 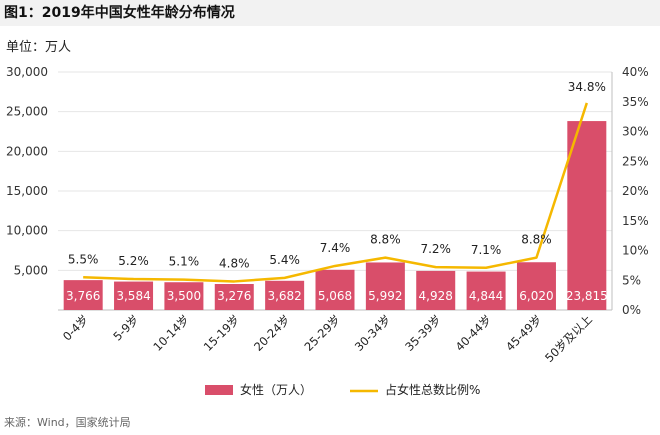 What do you see at coordinates (27, 112) in the screenshot?
I see `y-left-tick-label: 25,000` at bounding box center [27, 112].